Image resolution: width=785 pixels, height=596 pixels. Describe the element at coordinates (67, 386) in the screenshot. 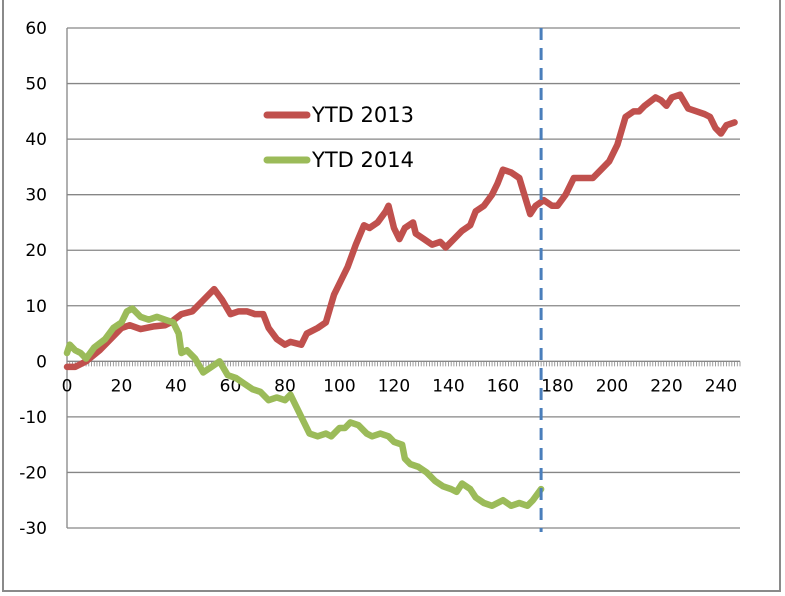

I see `x-tick-label: 0` at that location.